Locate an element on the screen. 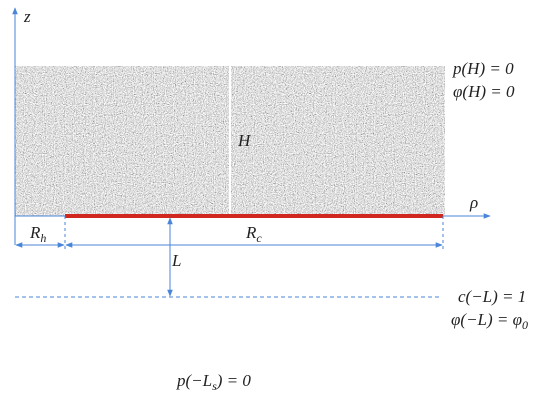  label: L is located at coordinates (176, 260).